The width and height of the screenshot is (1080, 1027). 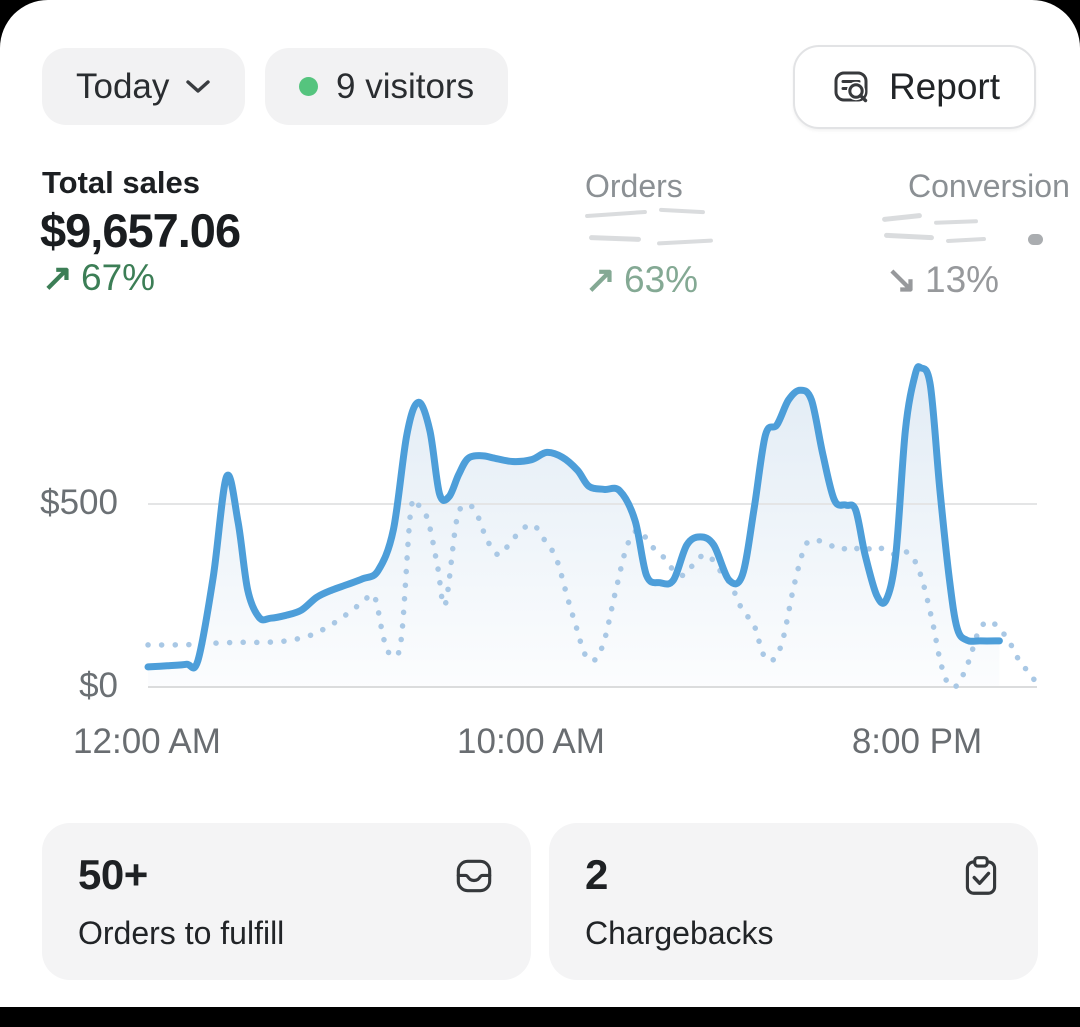 What do you see at coordinates (121, 182) in the screenshot?
I see `total-sales-label: Total sales` at bounding box center [121, 182].